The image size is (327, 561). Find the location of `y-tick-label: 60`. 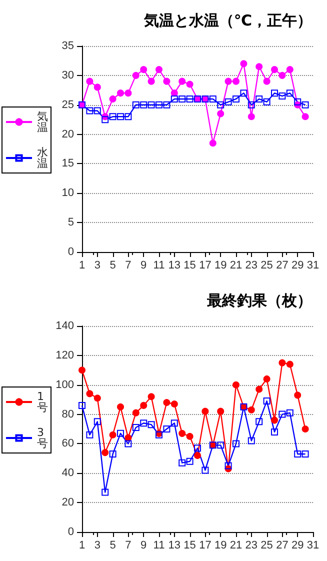

y-tick-label: 60 is located at coordinates (68, 444).